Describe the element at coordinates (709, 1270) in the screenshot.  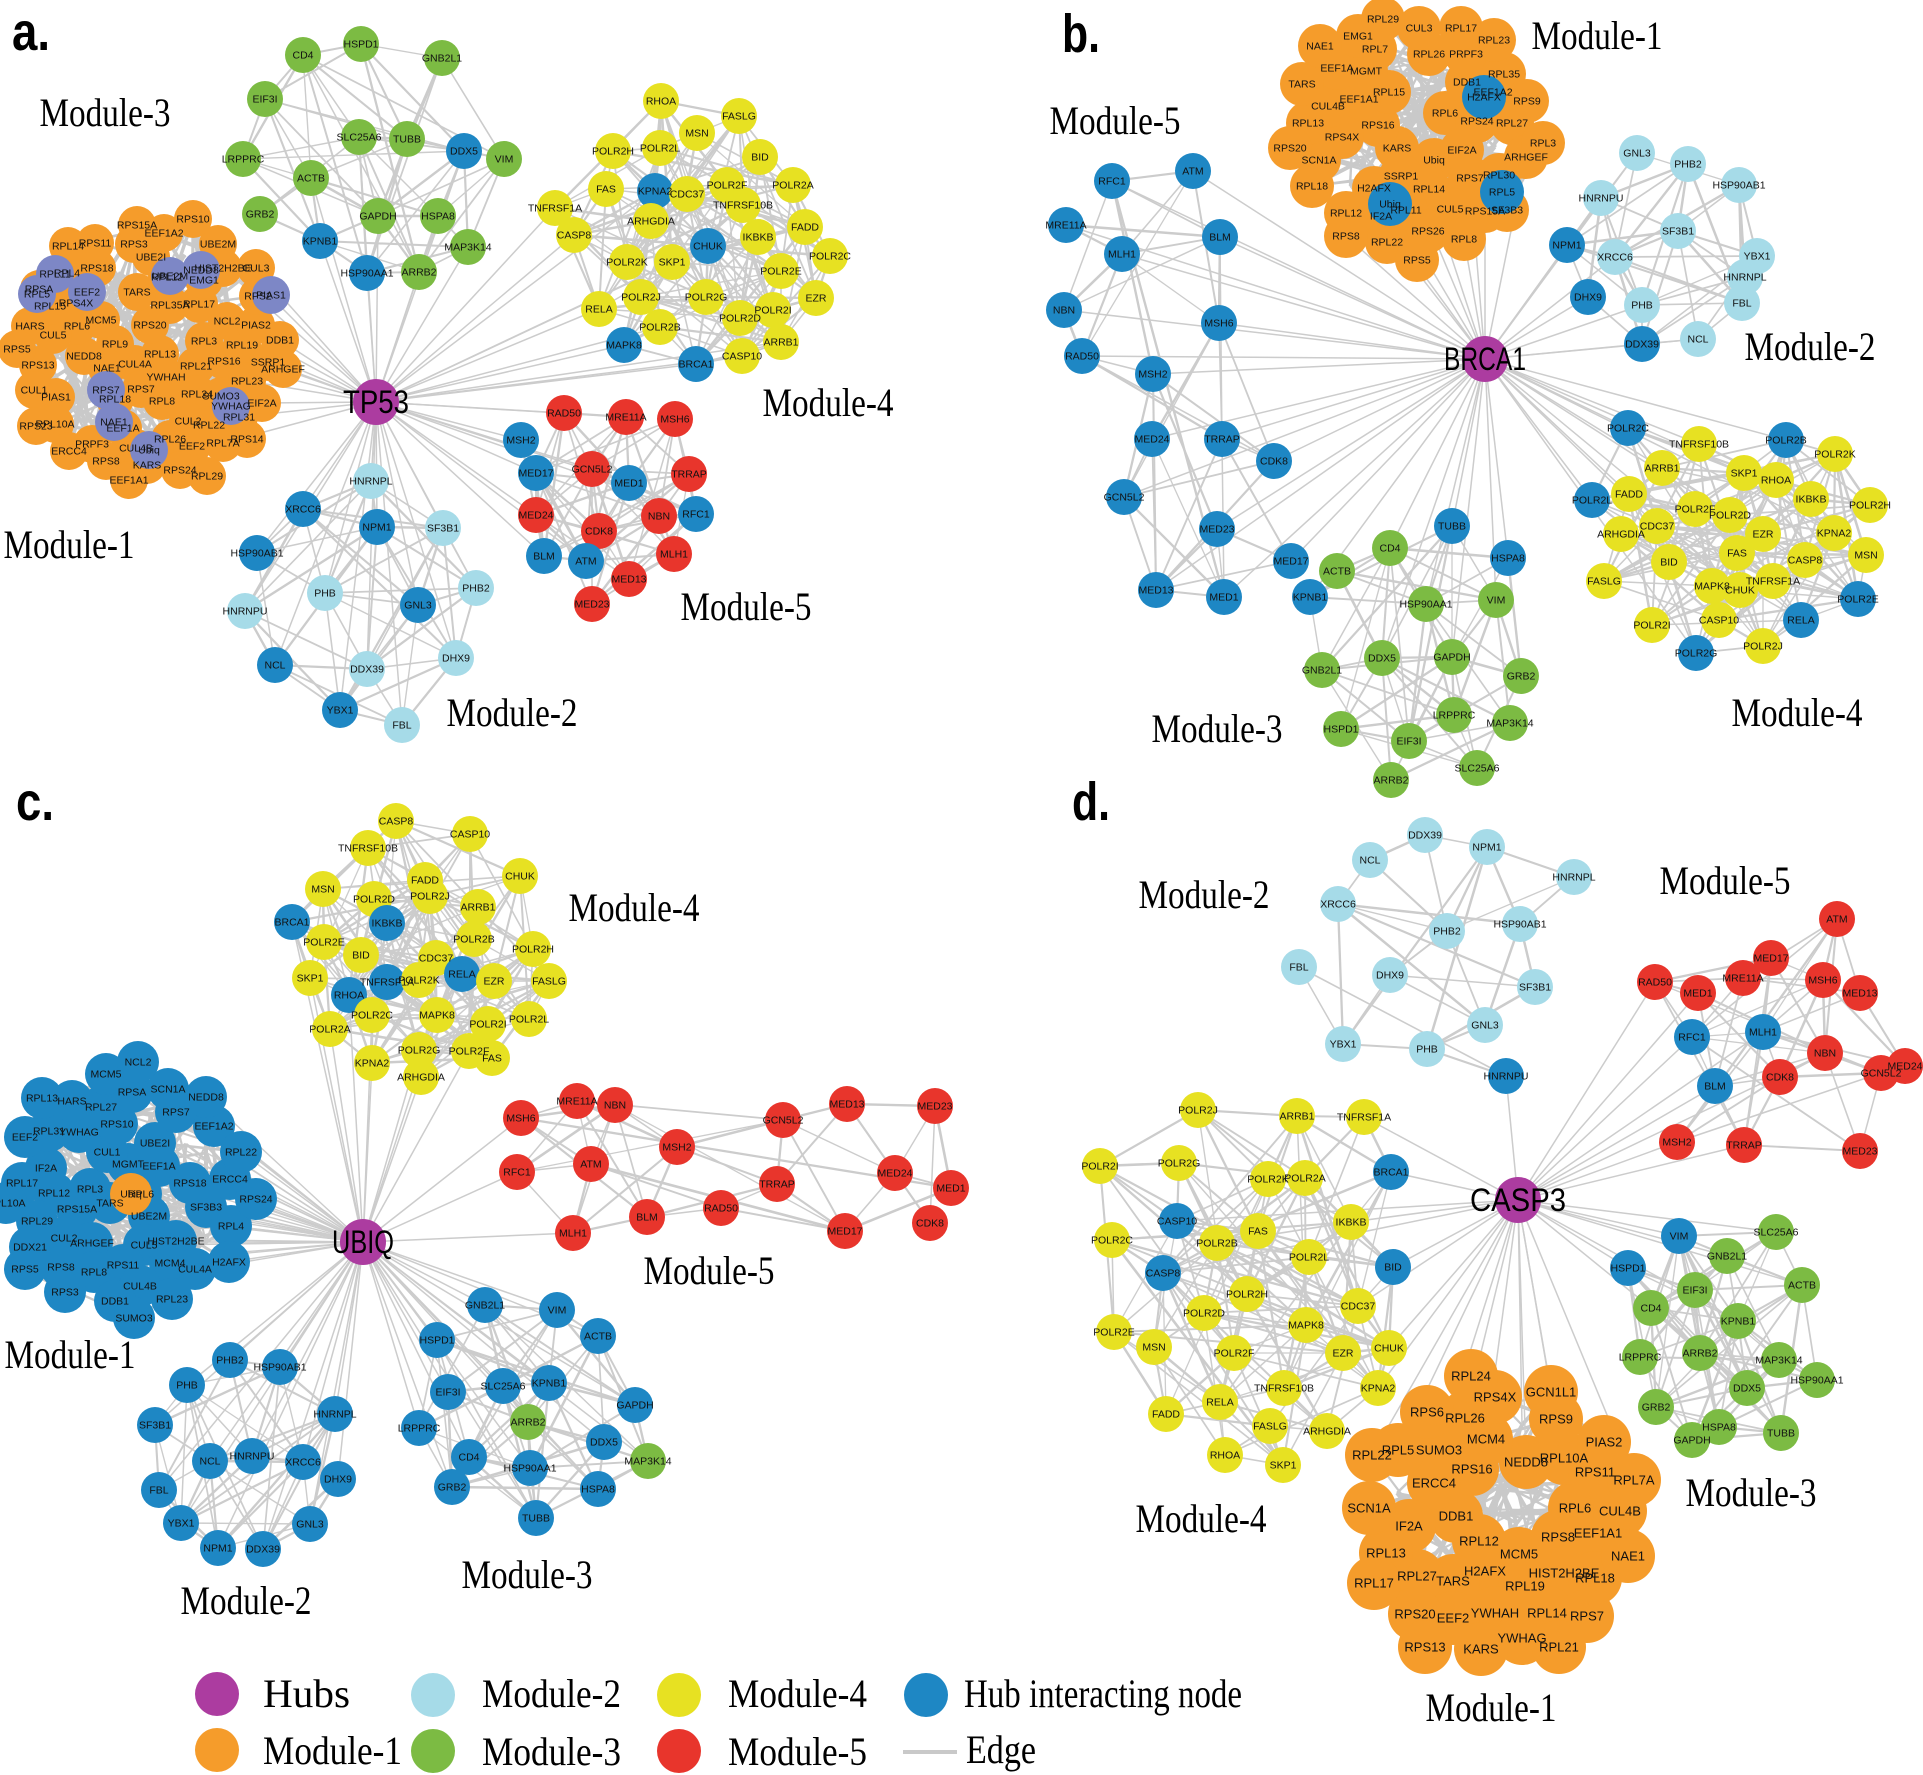
I see `svg-text: Module-5` at that location.